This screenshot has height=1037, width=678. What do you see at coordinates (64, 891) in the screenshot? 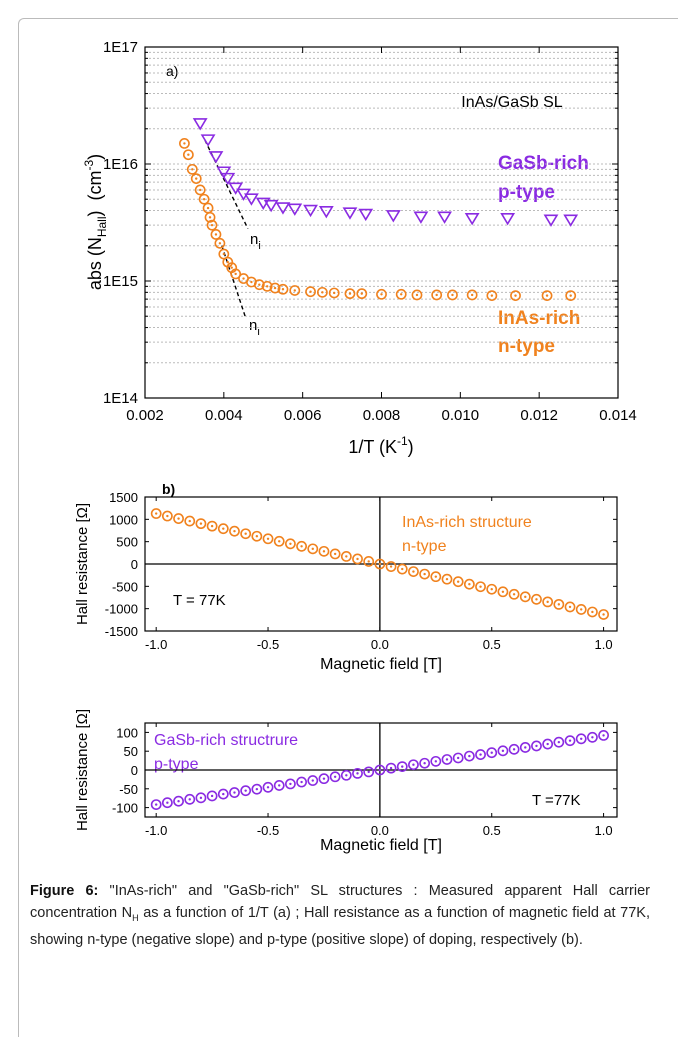
I see `caption-label: Figure 6:` at bounding box center [64, 891].